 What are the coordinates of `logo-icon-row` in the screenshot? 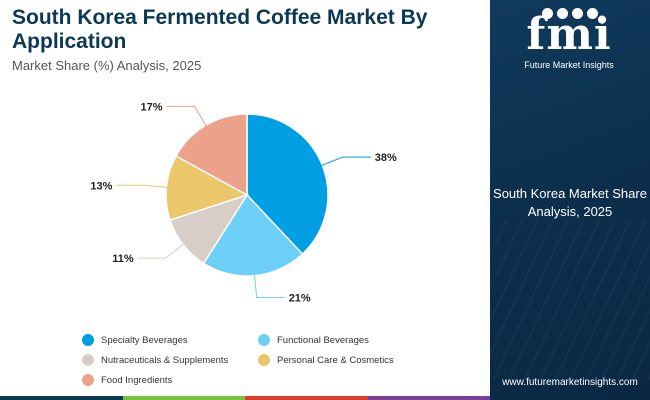 It's located at (582, 15).